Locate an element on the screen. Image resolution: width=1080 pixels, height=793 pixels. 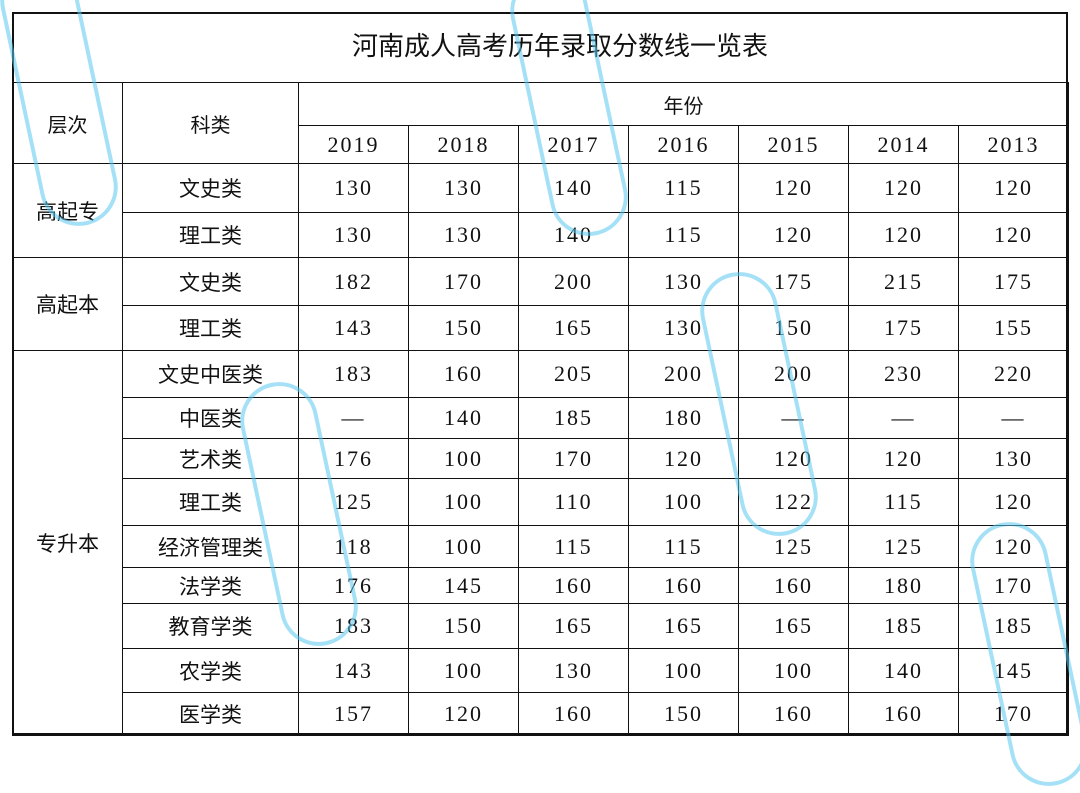
header-year-2015: 2015 is located at coordinates (793, 144).